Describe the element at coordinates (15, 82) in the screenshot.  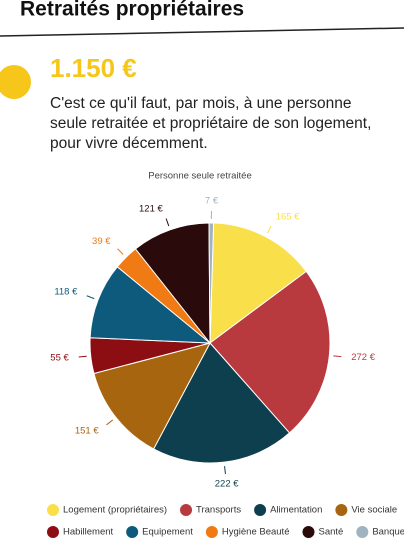
I see `bullet` at that location.